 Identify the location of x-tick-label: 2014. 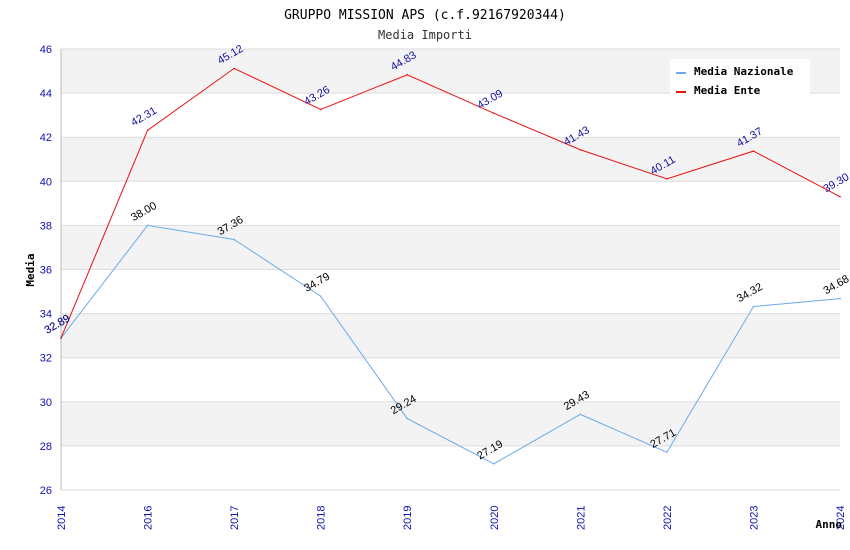
(62, 518).